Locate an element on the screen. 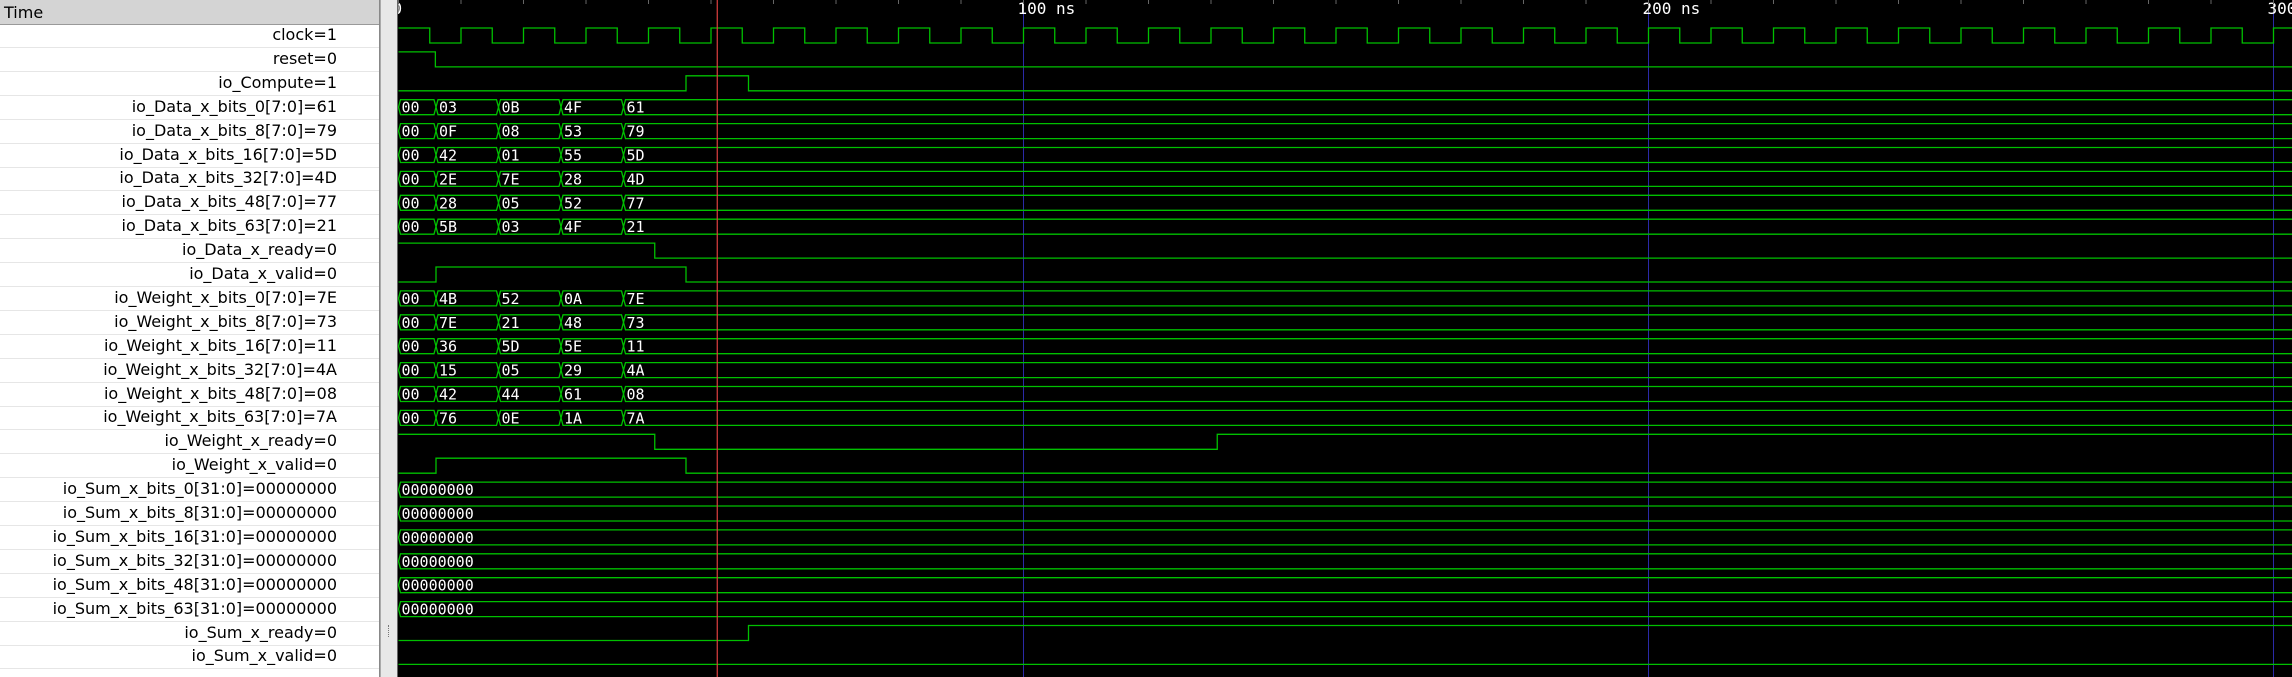  signal-label: io_Sum_x_bits_0[31:0]=00000000 is located at coordinates (199, 489).